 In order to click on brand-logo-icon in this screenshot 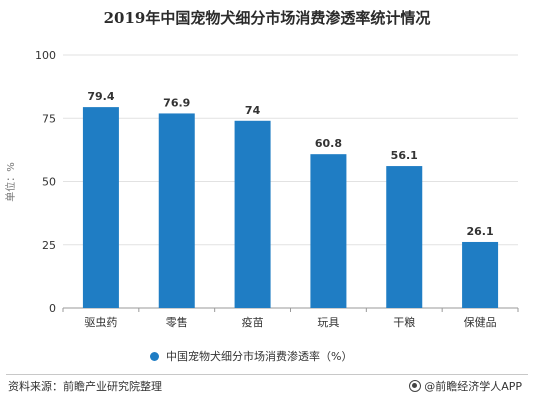, I will do `click(415, 386)`.